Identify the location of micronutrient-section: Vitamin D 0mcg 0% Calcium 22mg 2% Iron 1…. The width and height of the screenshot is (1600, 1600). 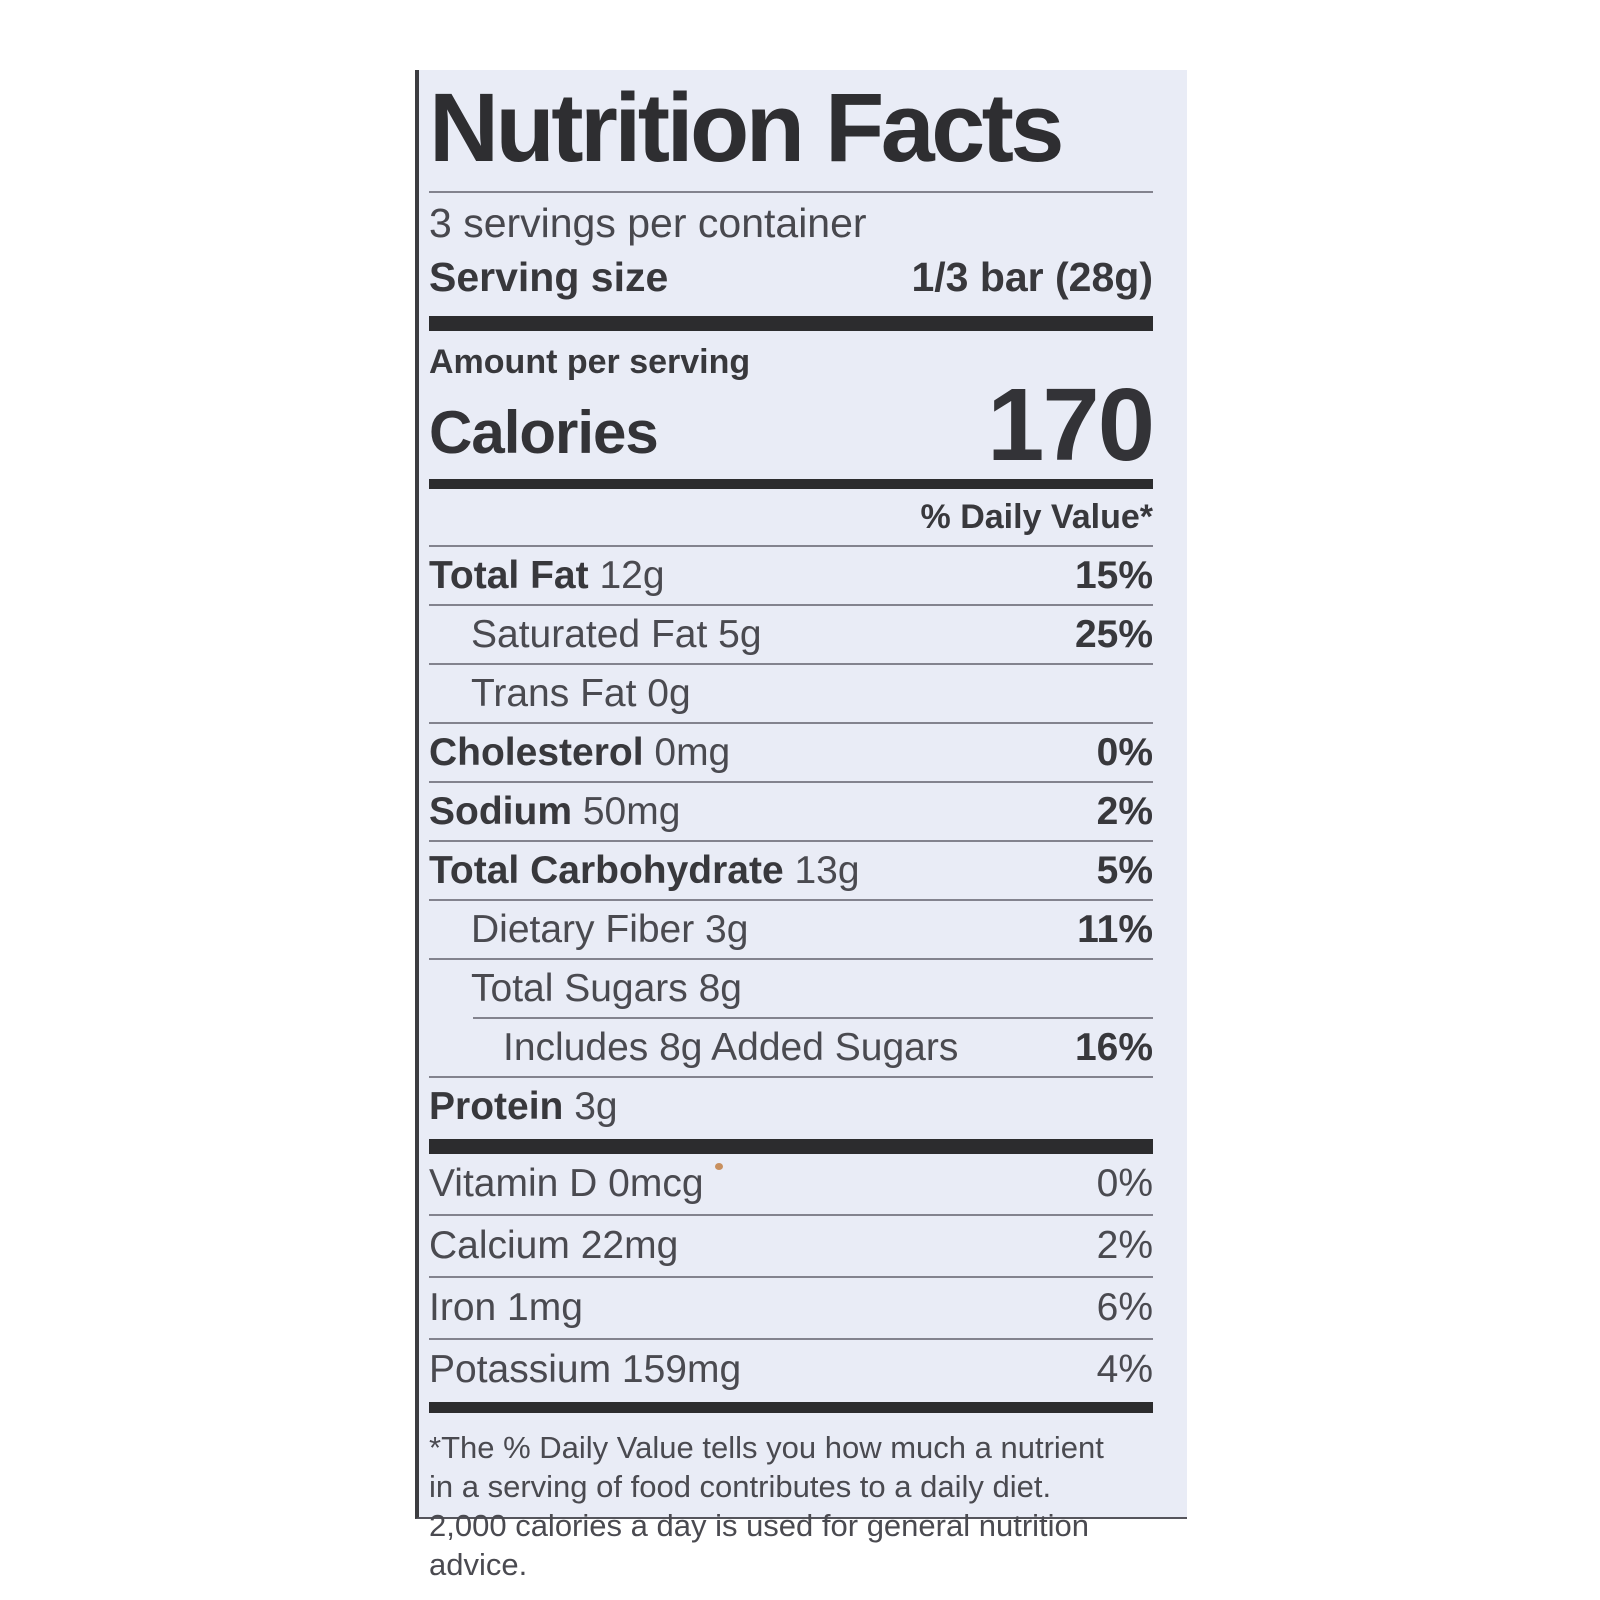
(791, 1277).